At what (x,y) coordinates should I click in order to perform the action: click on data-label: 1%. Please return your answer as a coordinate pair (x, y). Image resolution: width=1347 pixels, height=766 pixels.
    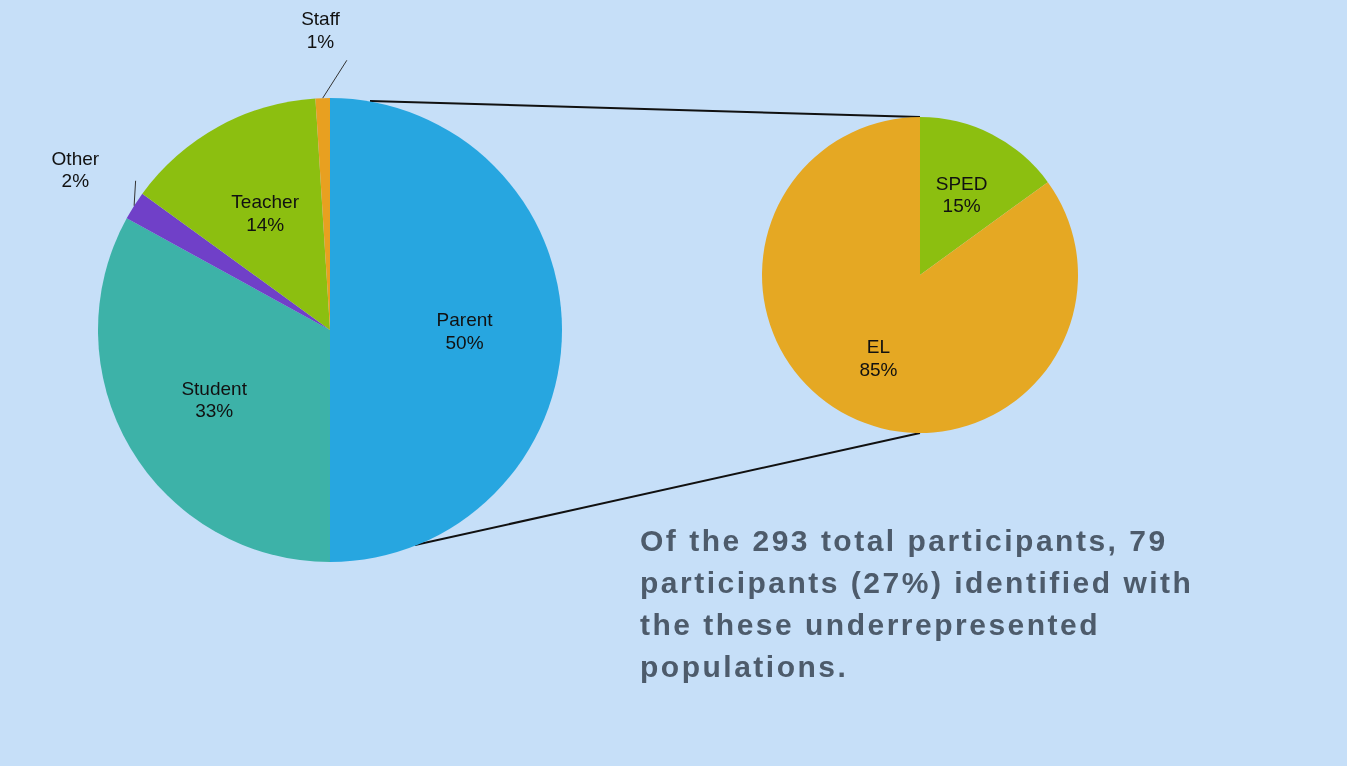
    Looking at the image, I should click on (320, 41).